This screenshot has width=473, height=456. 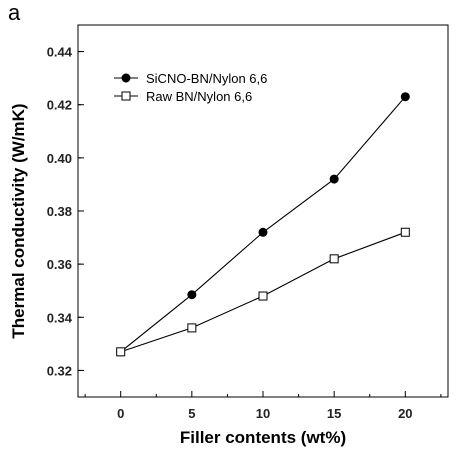 I want to click on y-tick-label-6: 0.44, so click(x=60, y=52).